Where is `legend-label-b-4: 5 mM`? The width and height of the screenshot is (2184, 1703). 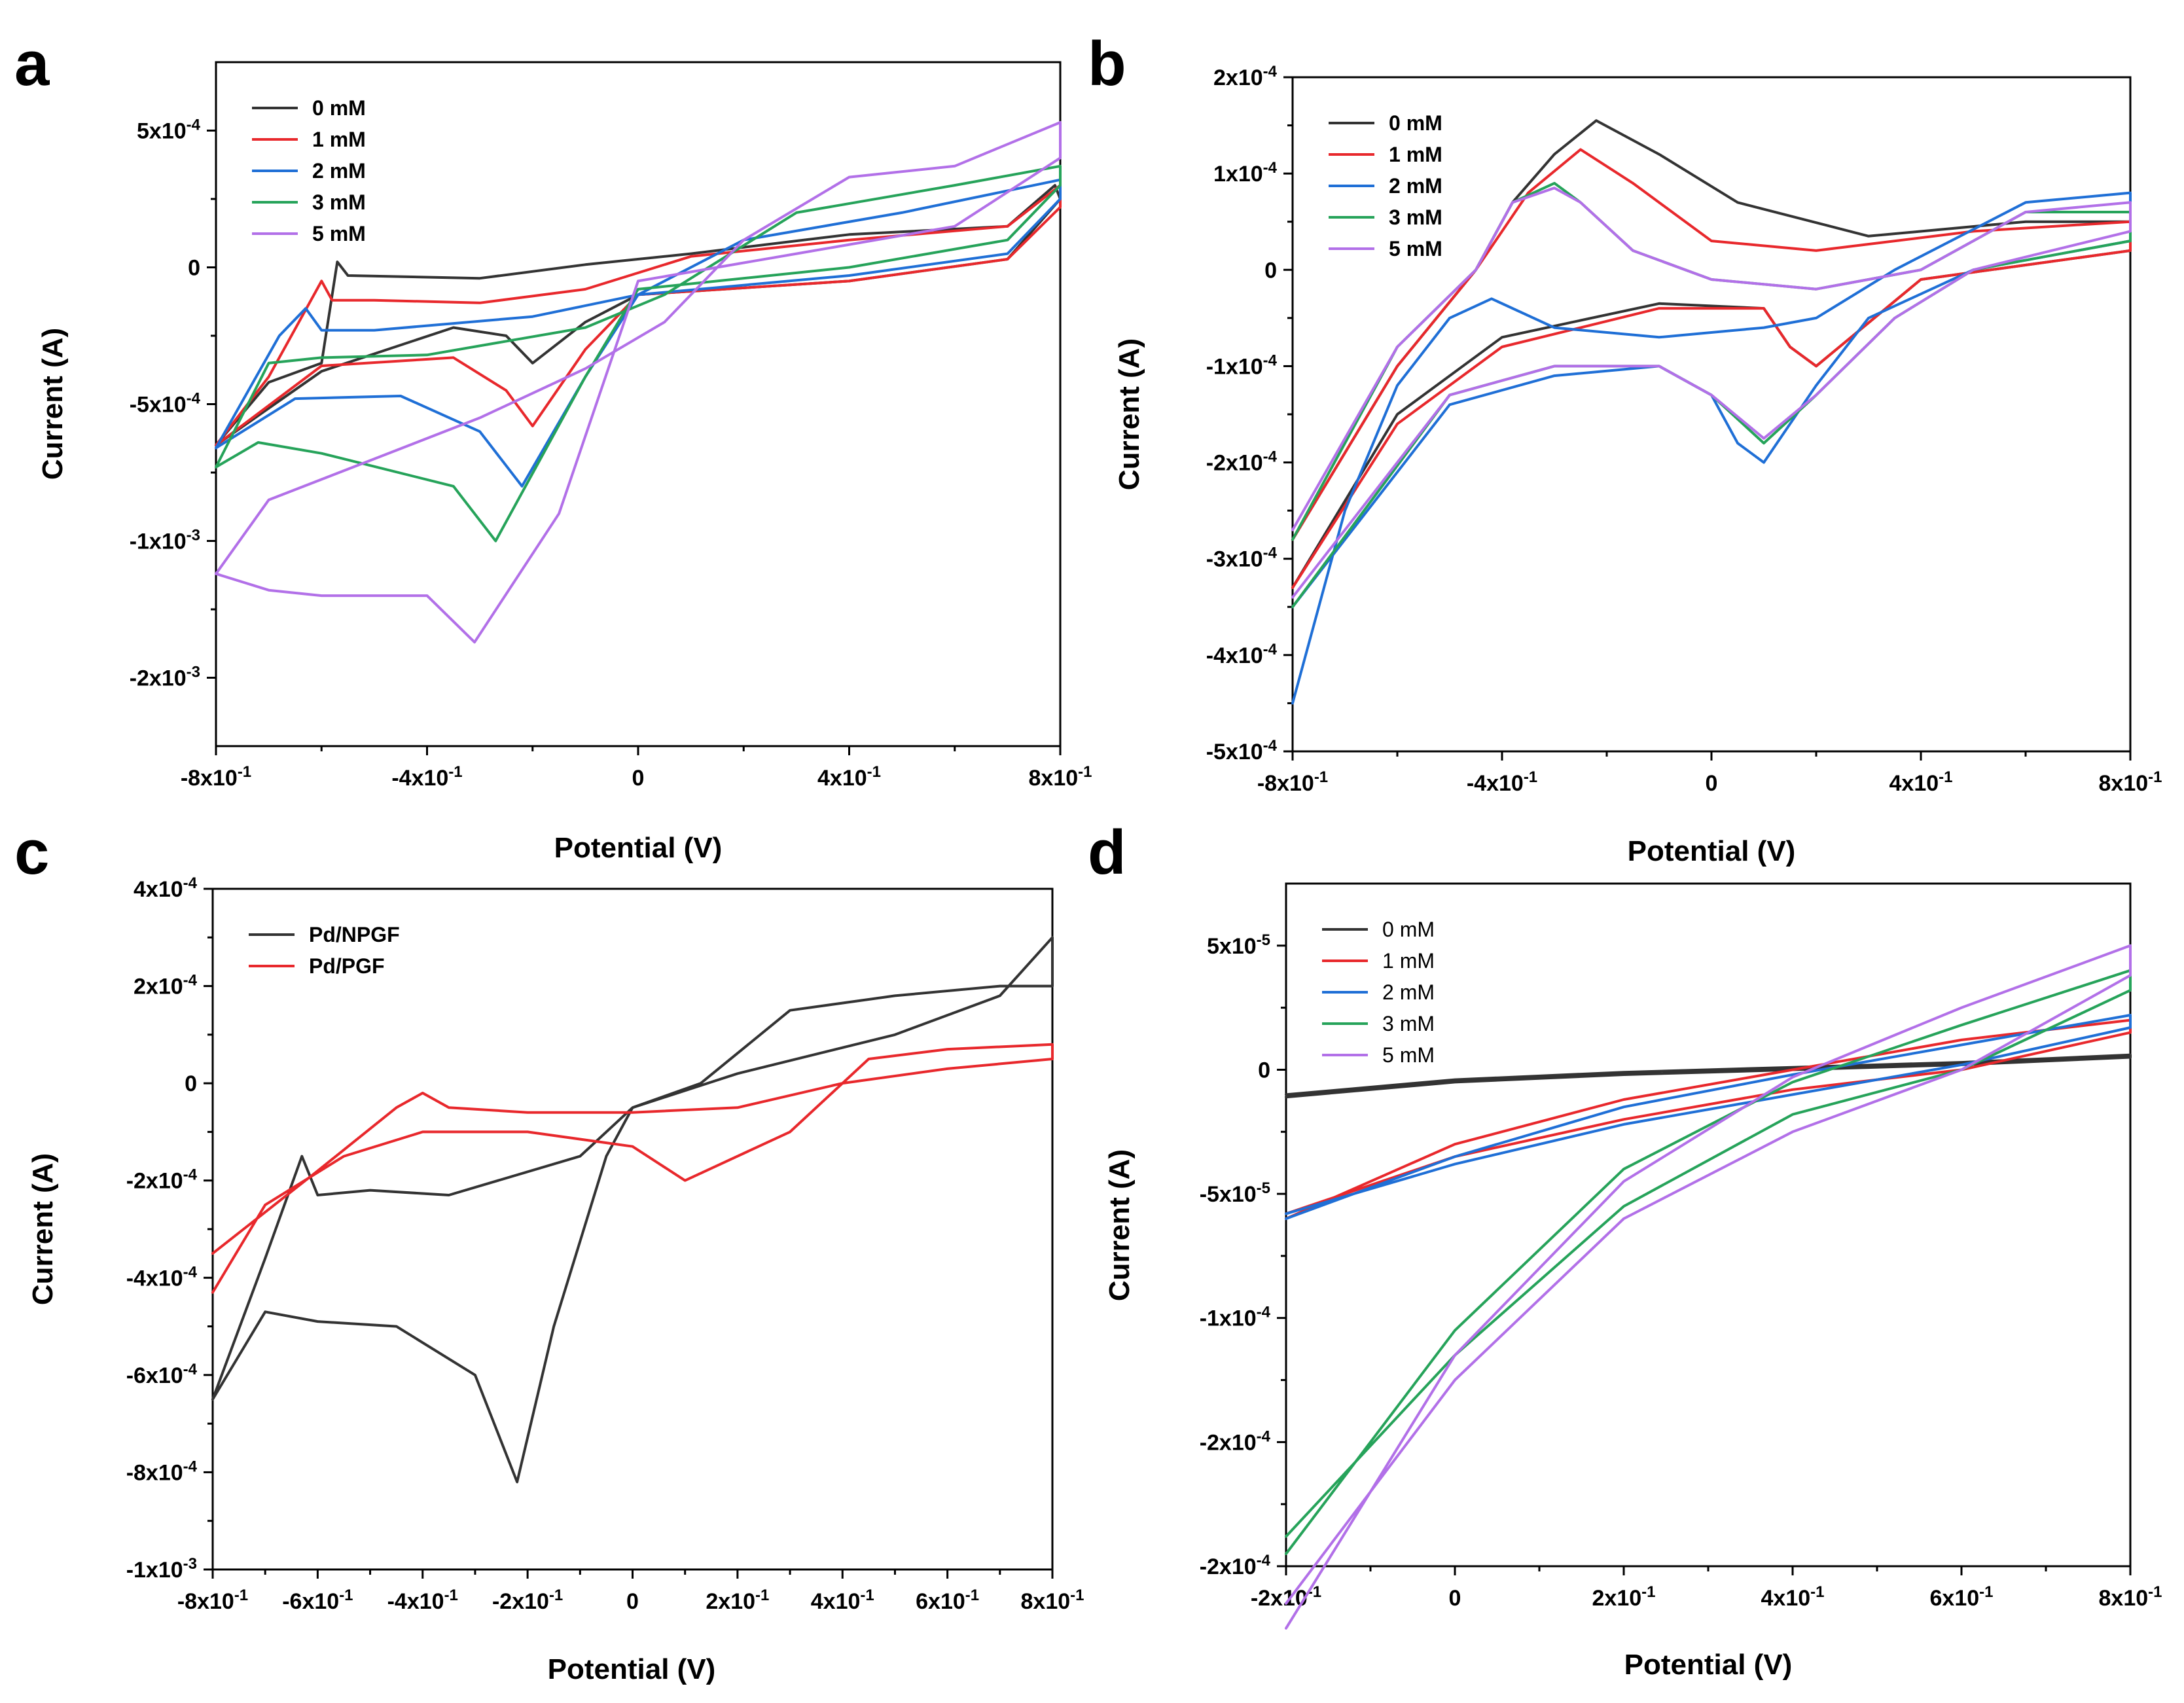
legend-label-b-4: 5 mM is located at coordinates (1415, 248).